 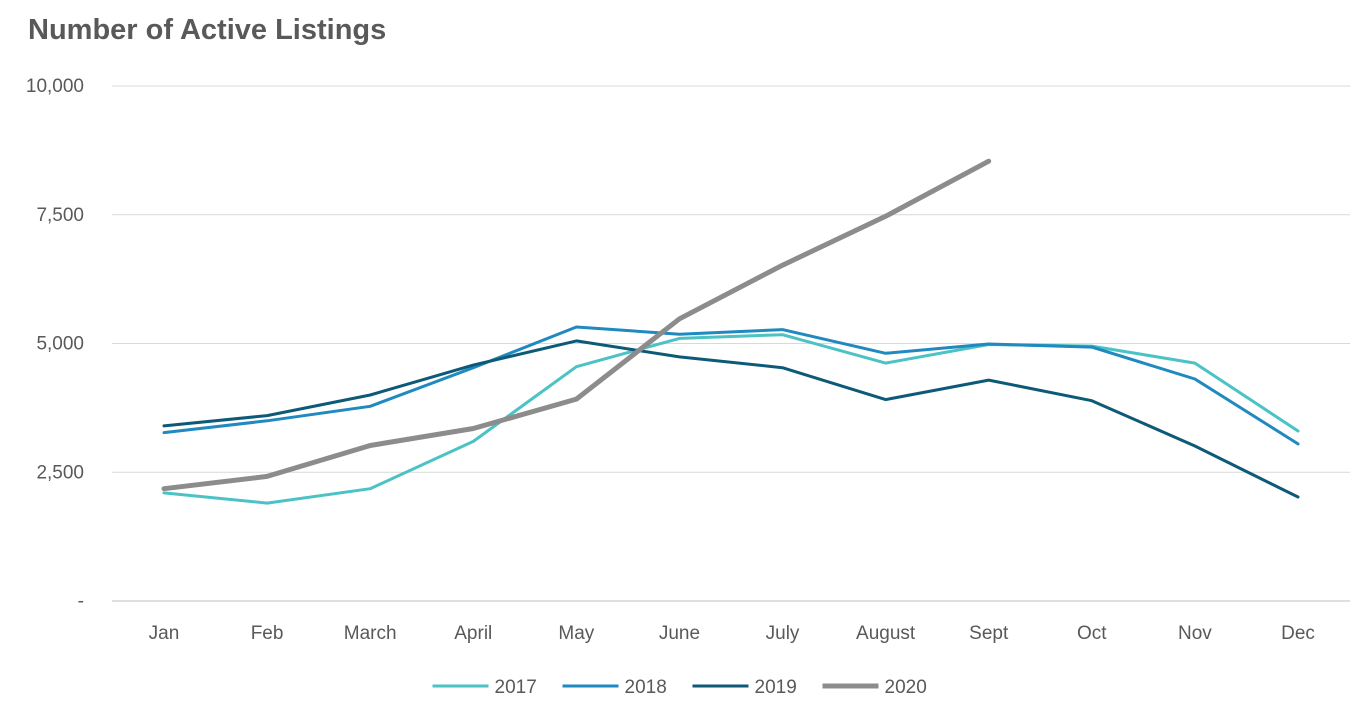 I want to click on x-tick-label: Feb, so click(x=267, y=633).